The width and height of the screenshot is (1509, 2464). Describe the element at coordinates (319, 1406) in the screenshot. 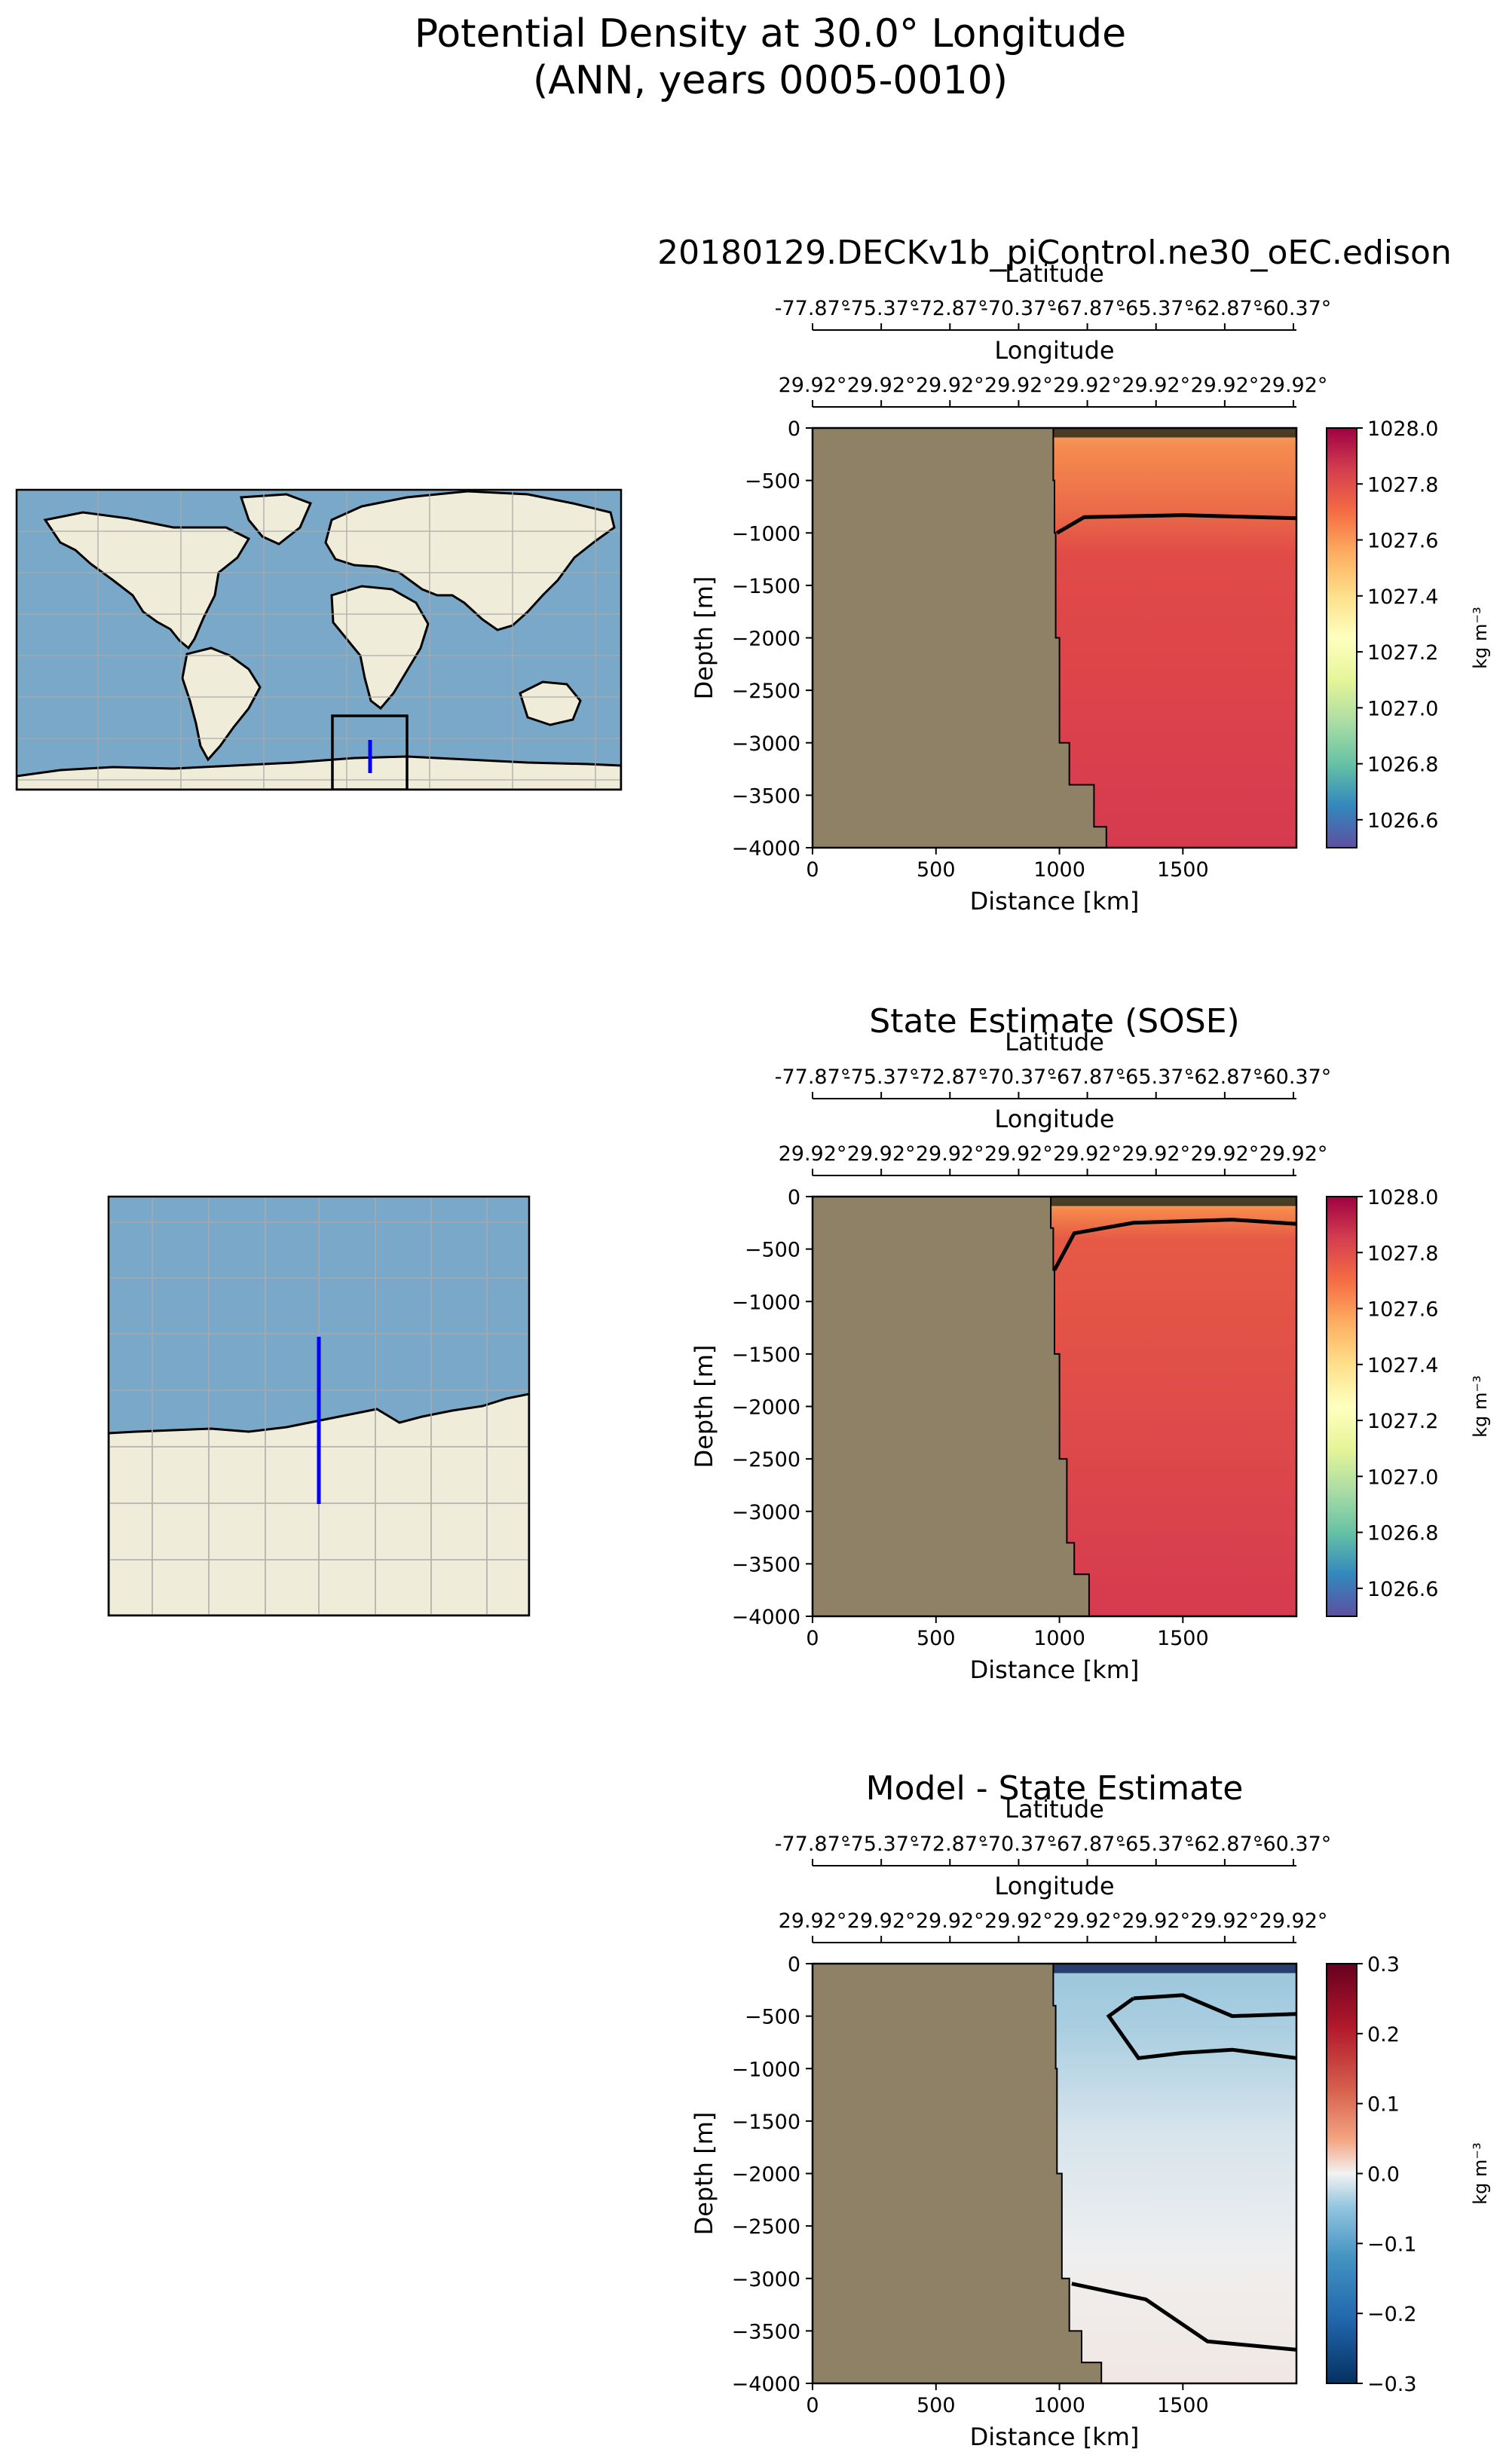

I see `regional-map` at that location.